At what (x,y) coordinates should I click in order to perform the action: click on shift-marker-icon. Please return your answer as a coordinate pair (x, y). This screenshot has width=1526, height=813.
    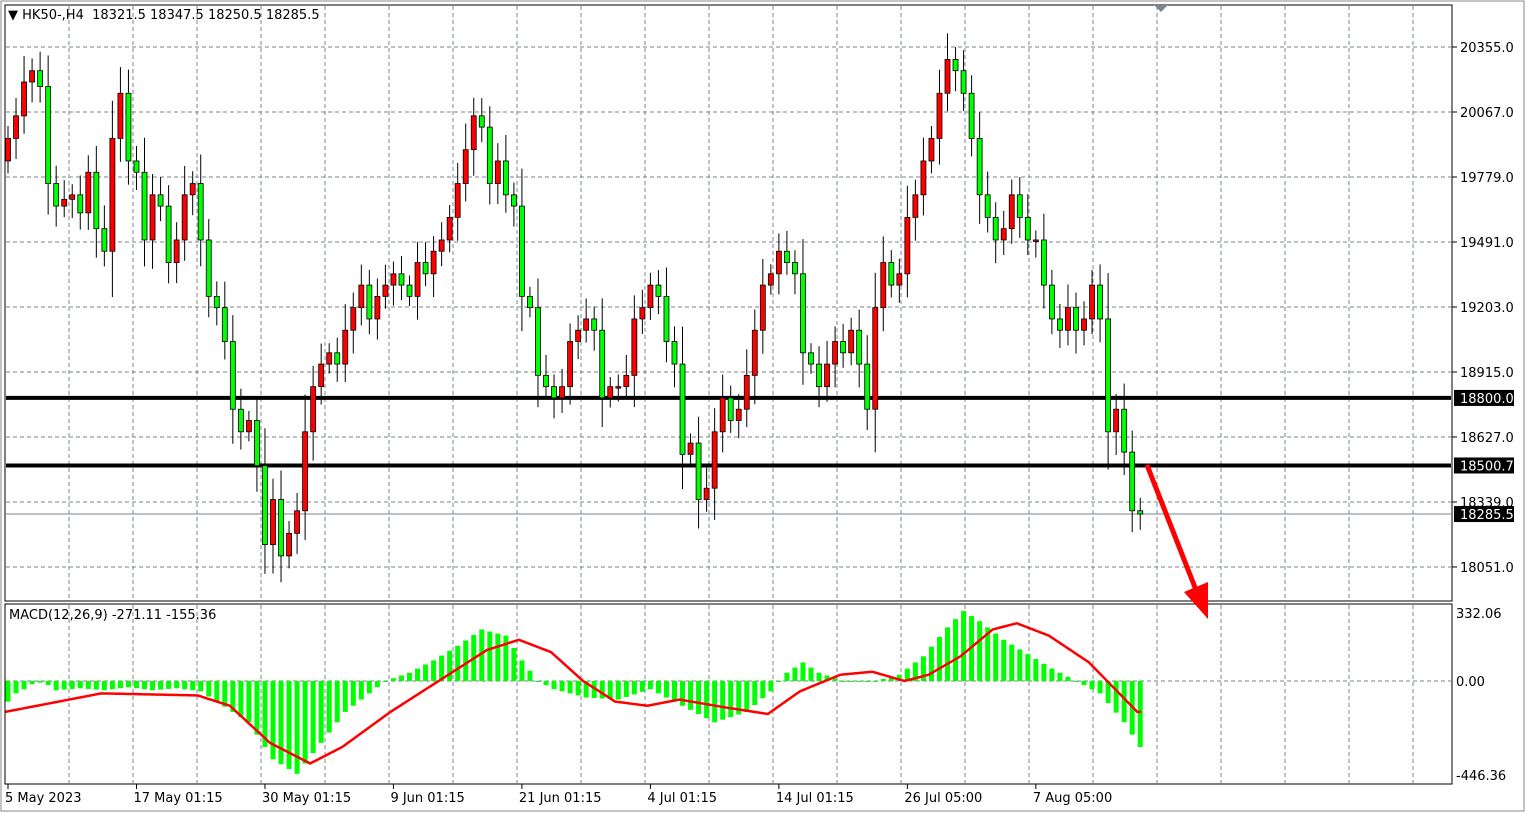
    Looking at the image, I should click on (1161, 8).